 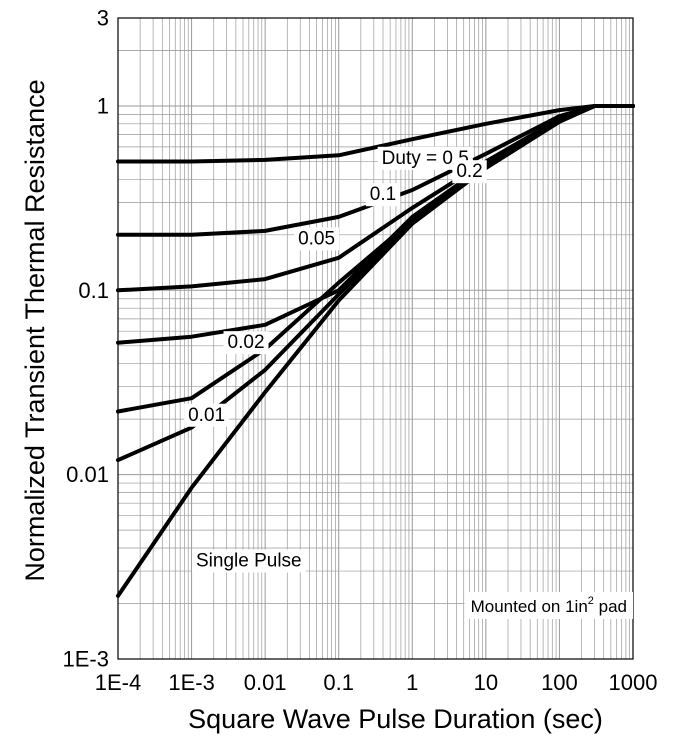 What do you see at coordinates (86, 339) in the screenshot?
I see `y-tick-labels: 1E-3 0.01 0.1 1 3` at bounding box center [86, 339].